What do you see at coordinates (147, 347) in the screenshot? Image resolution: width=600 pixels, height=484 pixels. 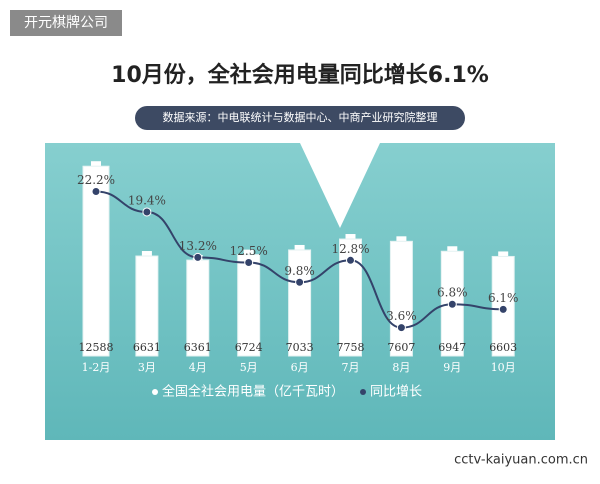 I see `bar-value-label: 6631` at bounding box center [147, 347].